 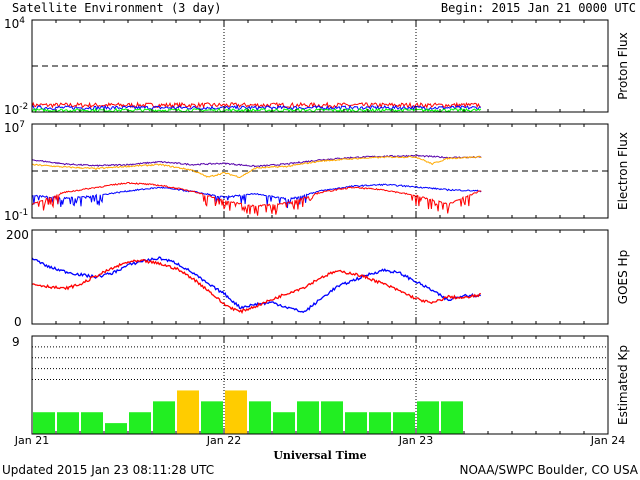 What do you see at coordinates (415, 440) in the screenshot?
I see `x-tick-label: Jan 23` at bounding box center [415, 440].